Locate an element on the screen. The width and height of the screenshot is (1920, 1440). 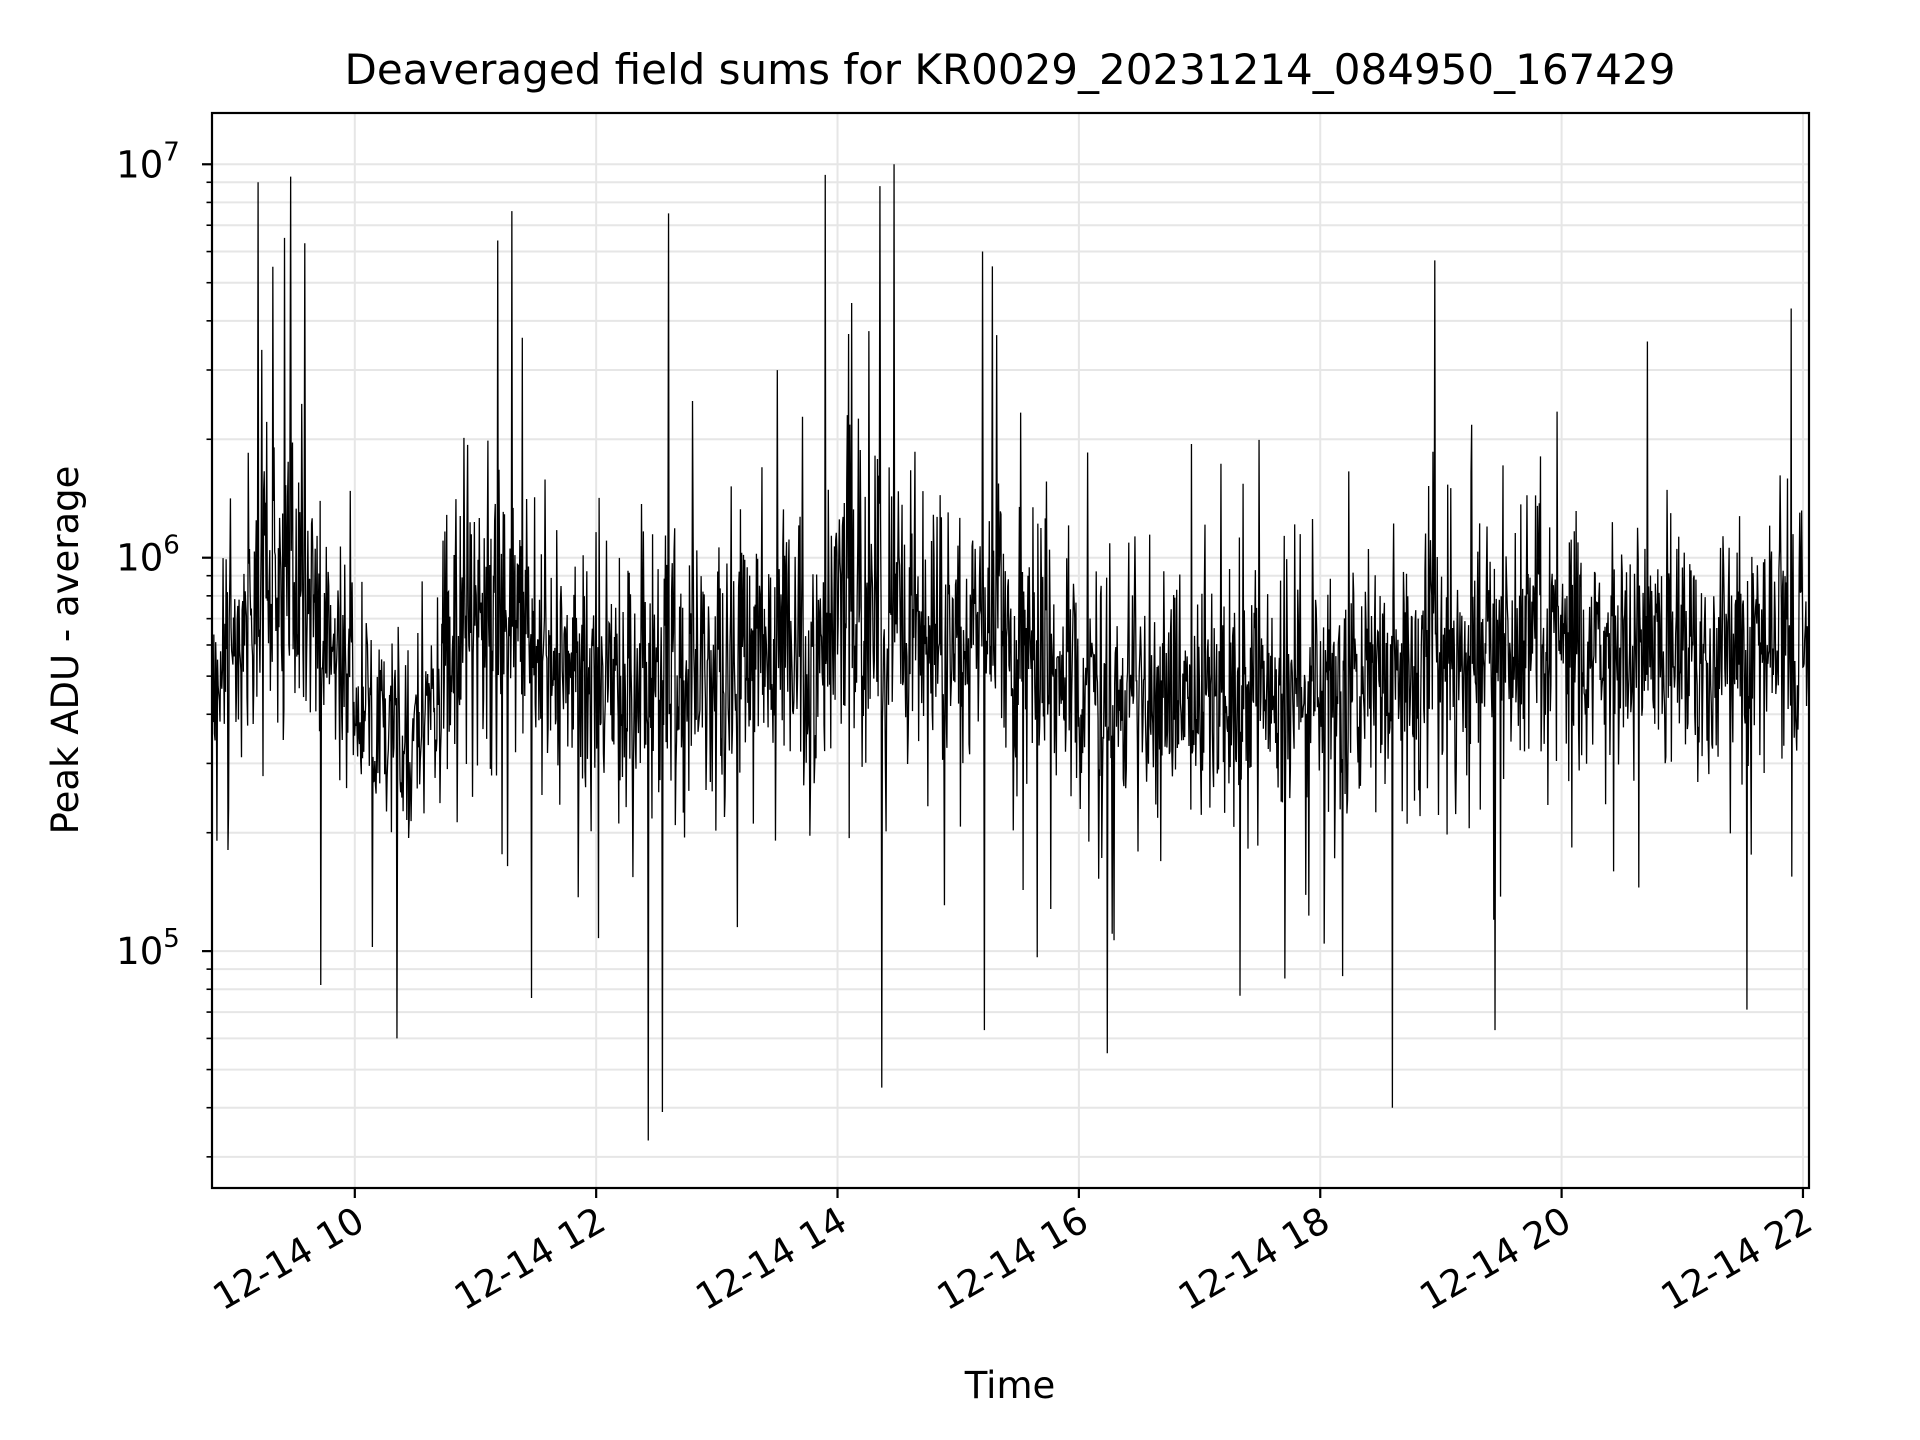
y-tick-label: 10⁵ is located at coordinates (148, 948).